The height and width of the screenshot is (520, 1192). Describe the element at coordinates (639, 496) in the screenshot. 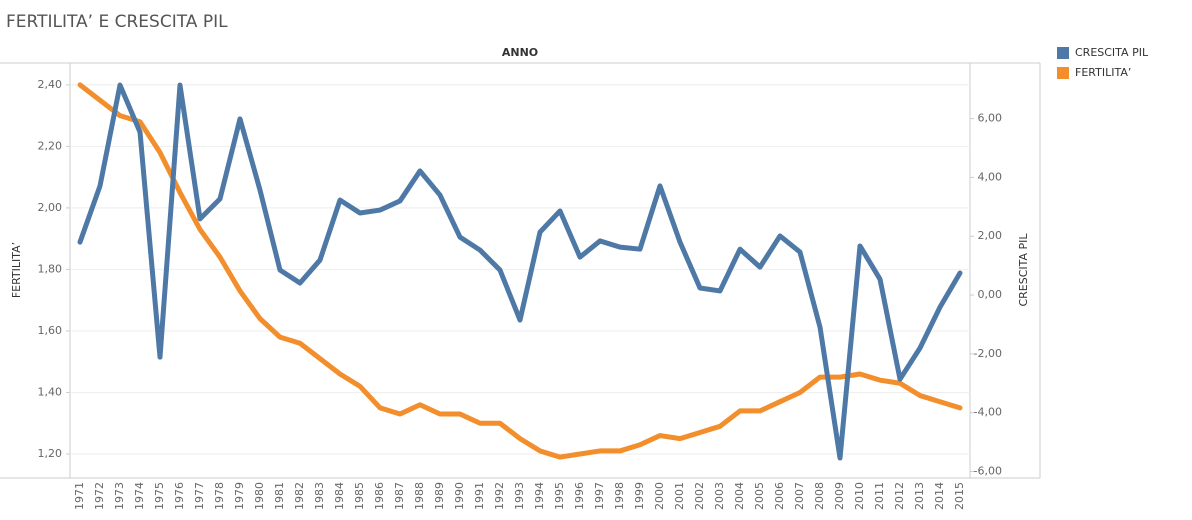

I see `x-tick-label: 1999` at that location.